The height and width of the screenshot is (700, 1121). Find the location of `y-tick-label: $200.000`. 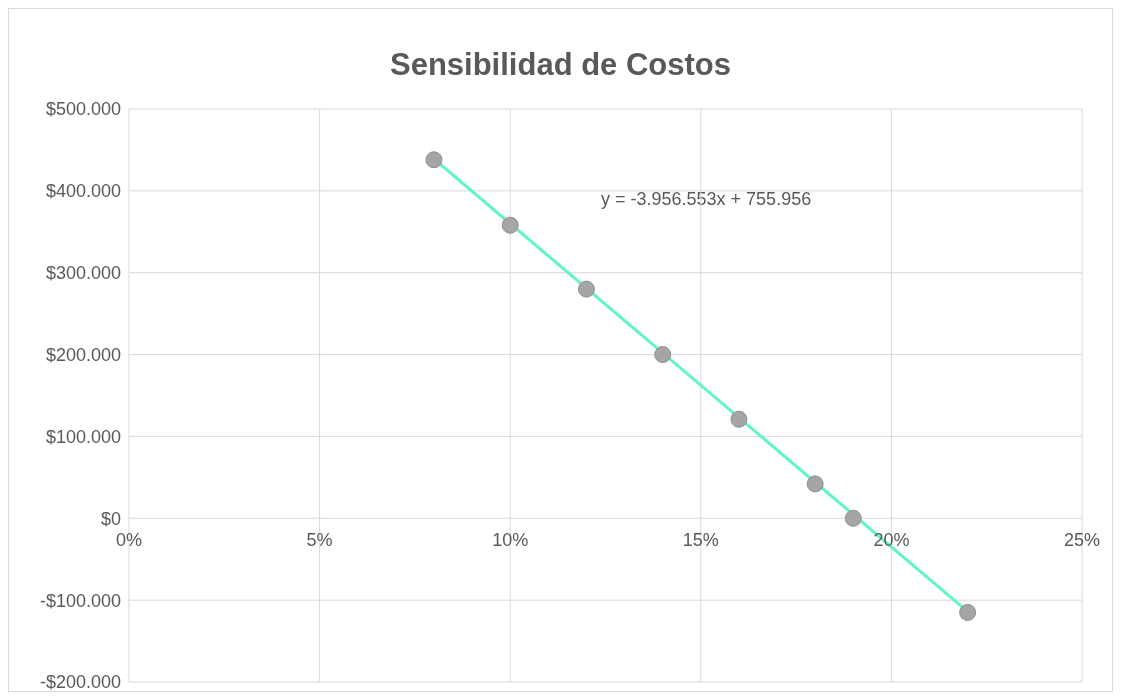

y-tick-label: $200.000 is located at coordinates (83, 354).